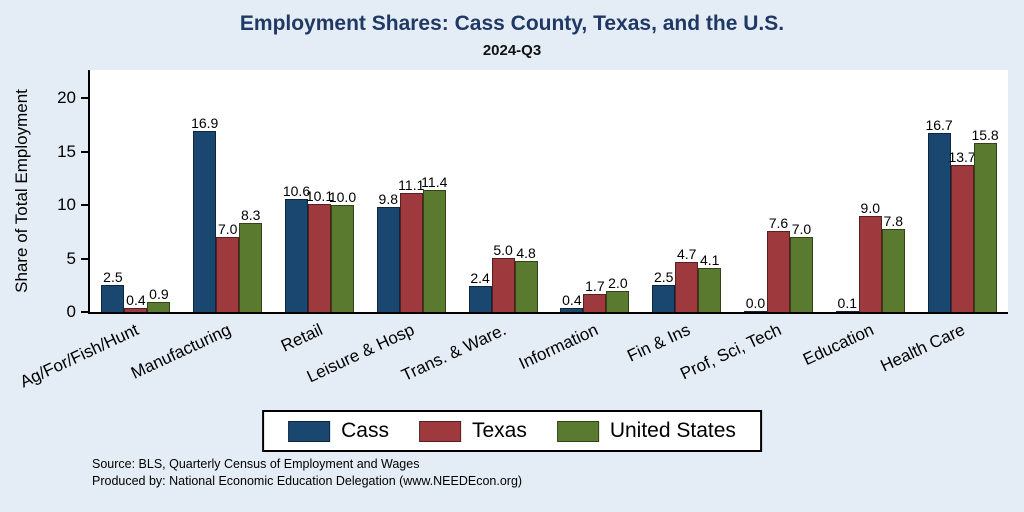 This screenshot has width=1024, height=512. I want to click on bar-value-label: 5.0, so click(503, 250).